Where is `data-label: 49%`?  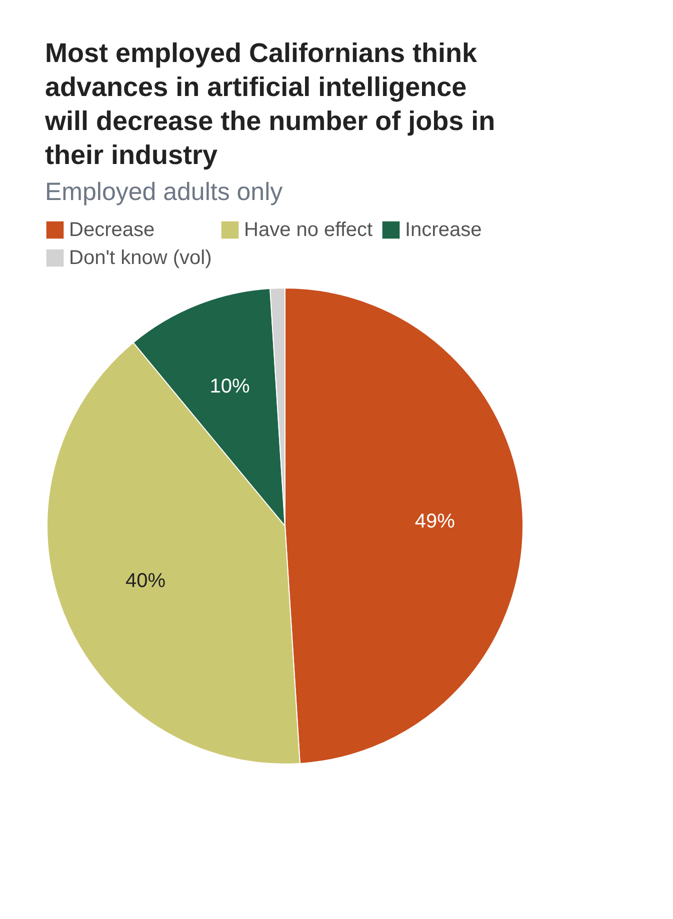
data-label: 49% is located at coordinates (435, 521).